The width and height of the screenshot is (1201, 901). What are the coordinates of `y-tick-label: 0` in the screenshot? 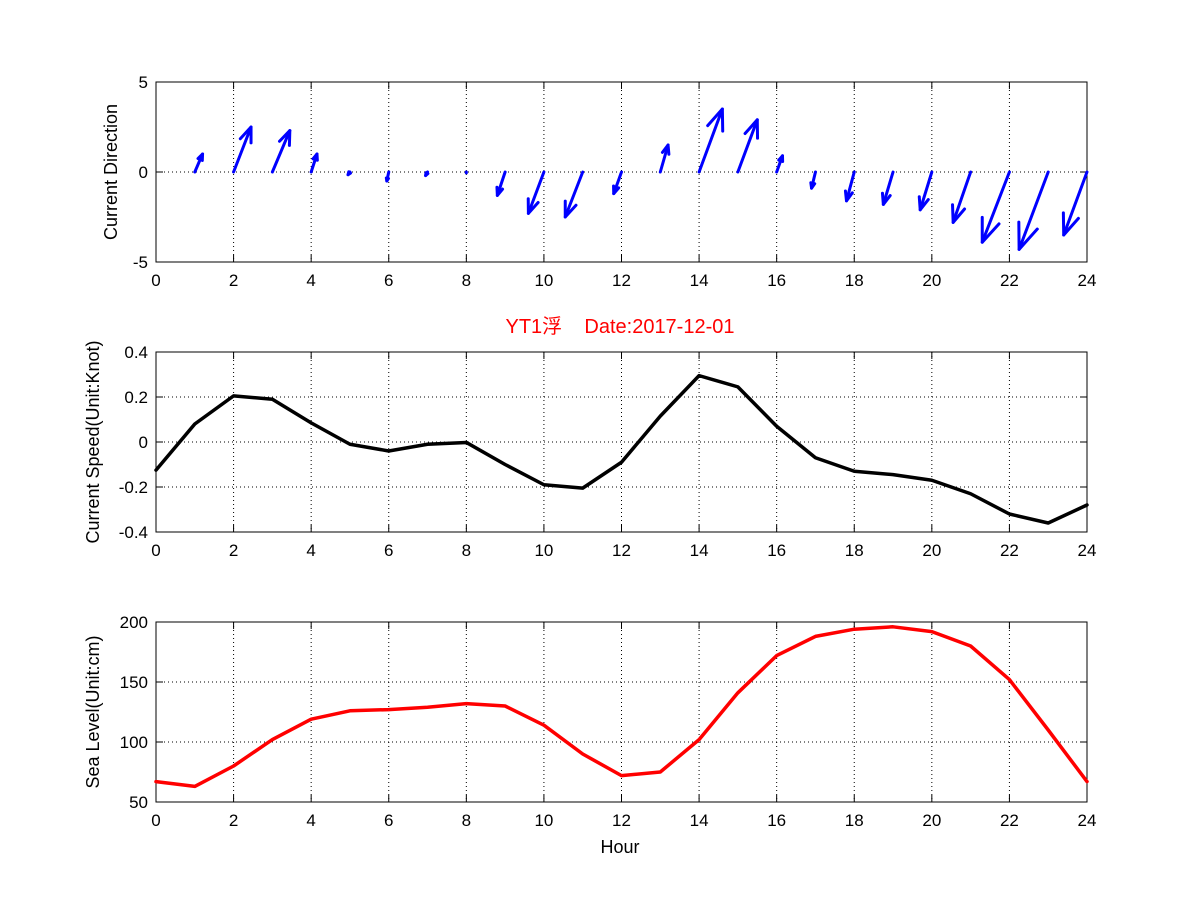 It's located at (143, 172).